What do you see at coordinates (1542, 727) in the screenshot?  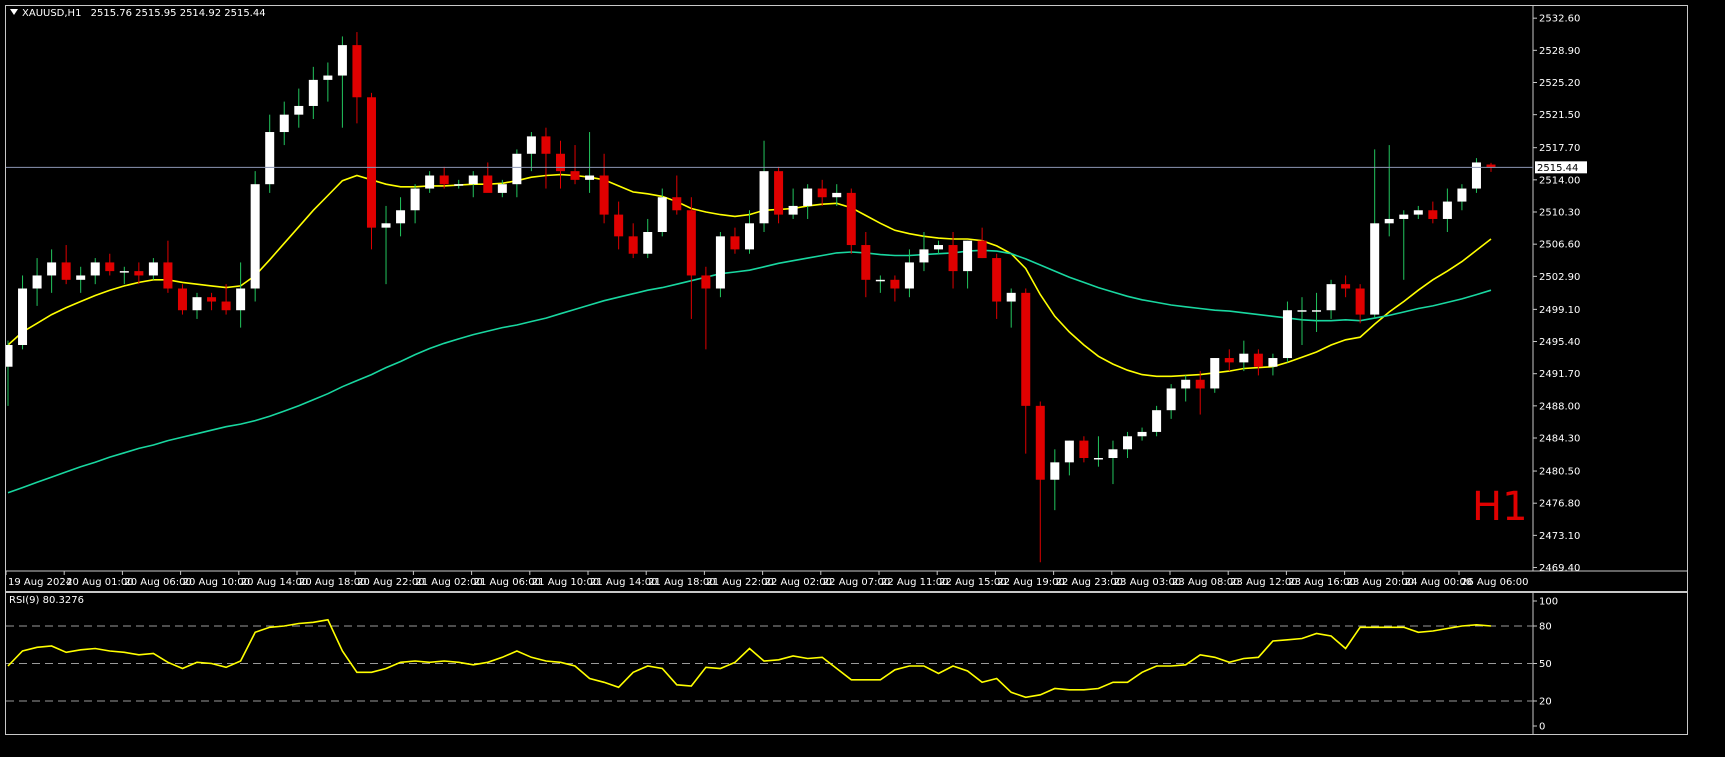 I see `rsi-tick-label: 0` at bounding box center [1542, 727].